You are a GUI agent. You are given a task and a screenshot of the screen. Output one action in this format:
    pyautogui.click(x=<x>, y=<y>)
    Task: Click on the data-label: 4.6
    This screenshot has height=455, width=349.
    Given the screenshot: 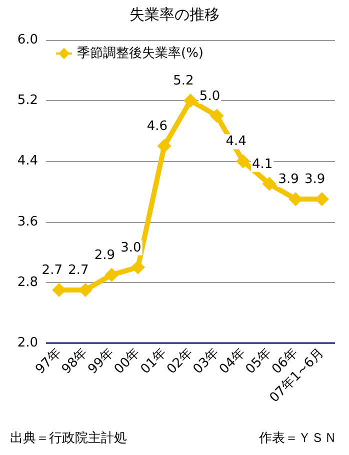 What is the action you would take?
    pyautogui.click(x=157, y=126)
    